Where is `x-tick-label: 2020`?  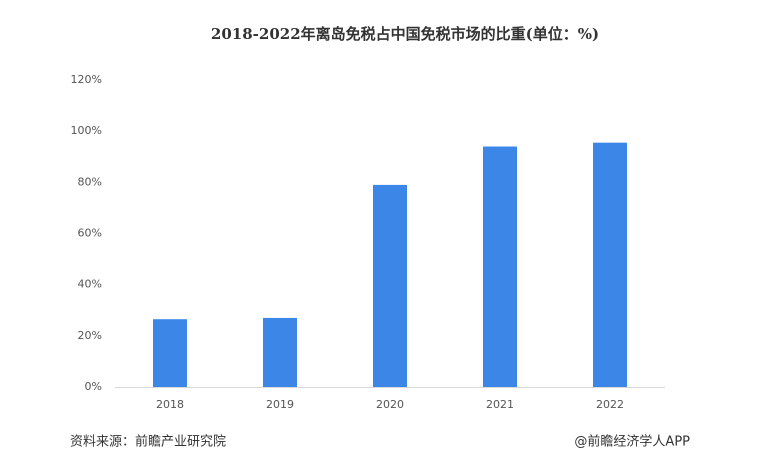 x-tick-label: 2020 is located at coordinates (390, 404).